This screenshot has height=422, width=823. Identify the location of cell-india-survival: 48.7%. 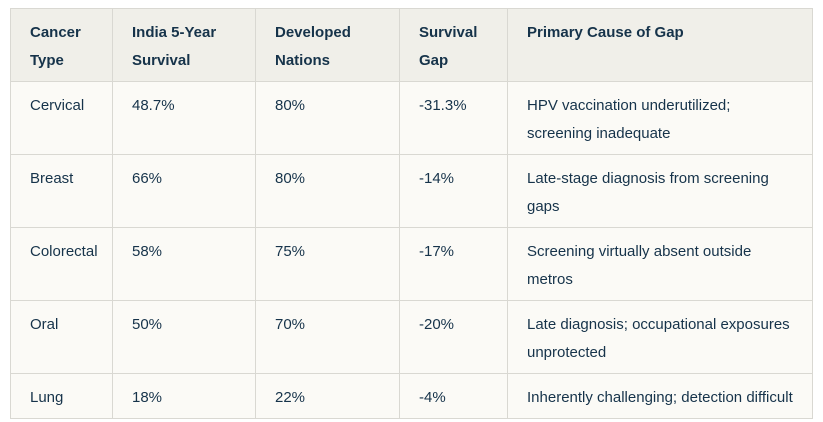
(184, 118).